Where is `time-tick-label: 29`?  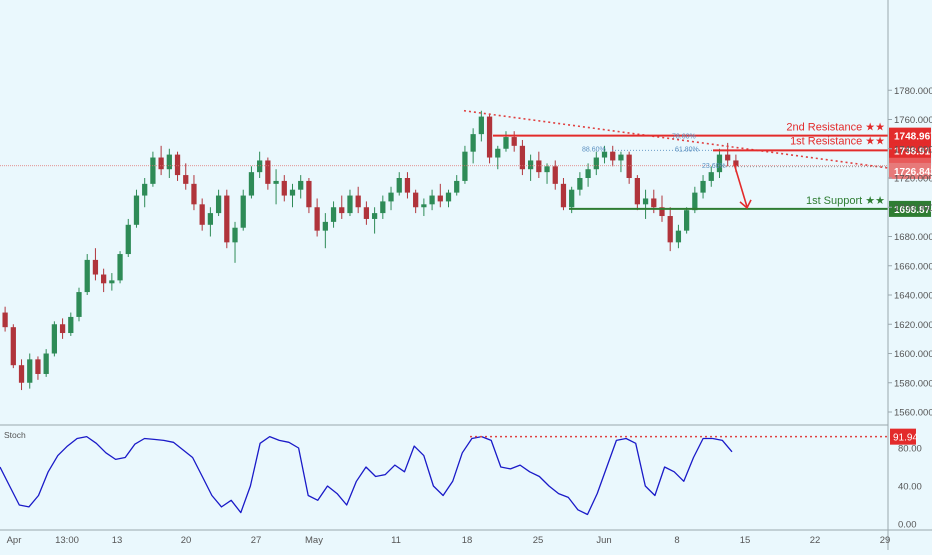 time-tick-label: 29 is located at coordinates (885, 540).